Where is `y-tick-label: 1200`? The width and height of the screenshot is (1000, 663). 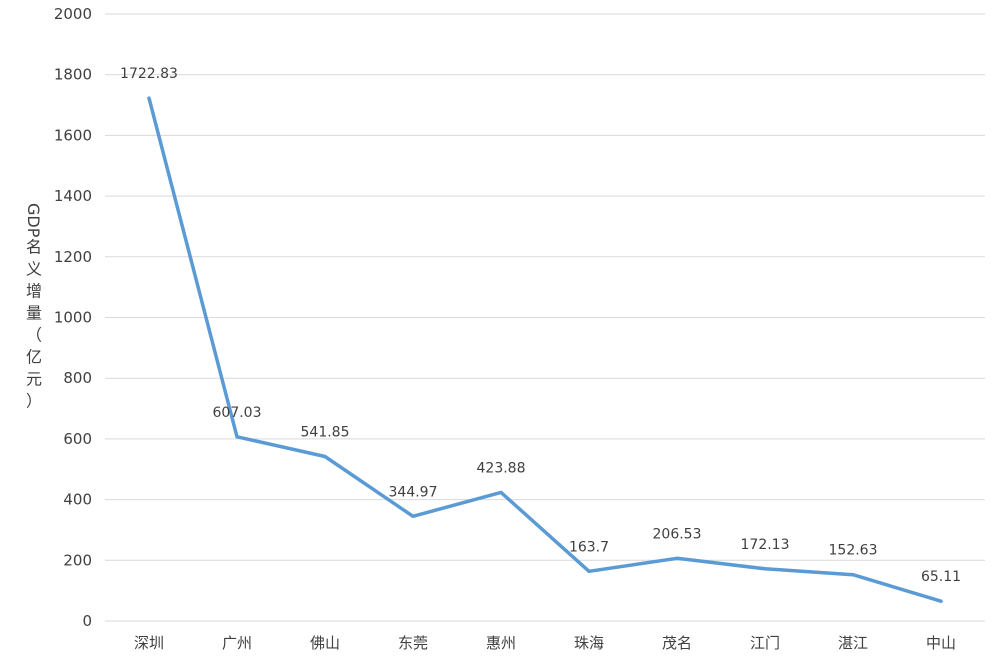 y-tick-label: 1200 is located at coordinates (73, 257).